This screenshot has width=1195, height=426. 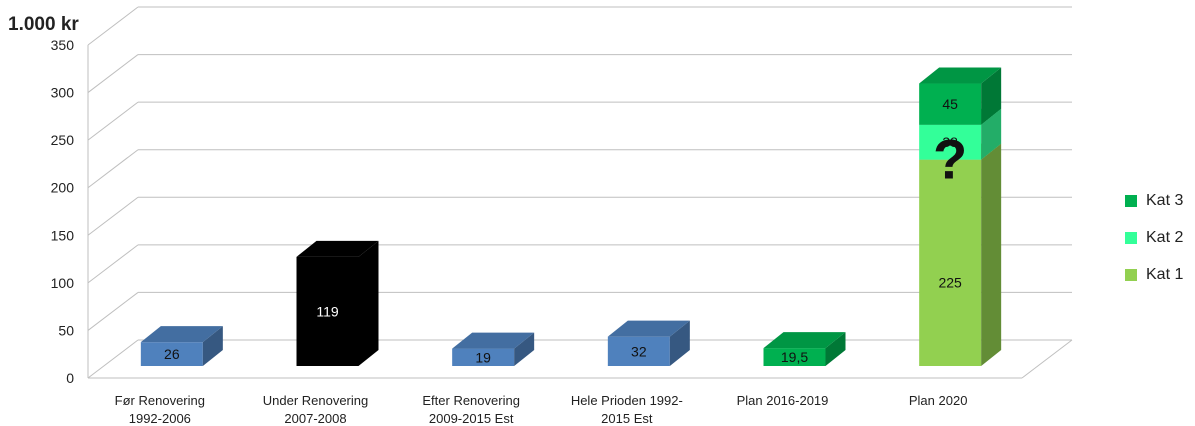 I want to click on data-label: 19, so click(x=483, y=357).